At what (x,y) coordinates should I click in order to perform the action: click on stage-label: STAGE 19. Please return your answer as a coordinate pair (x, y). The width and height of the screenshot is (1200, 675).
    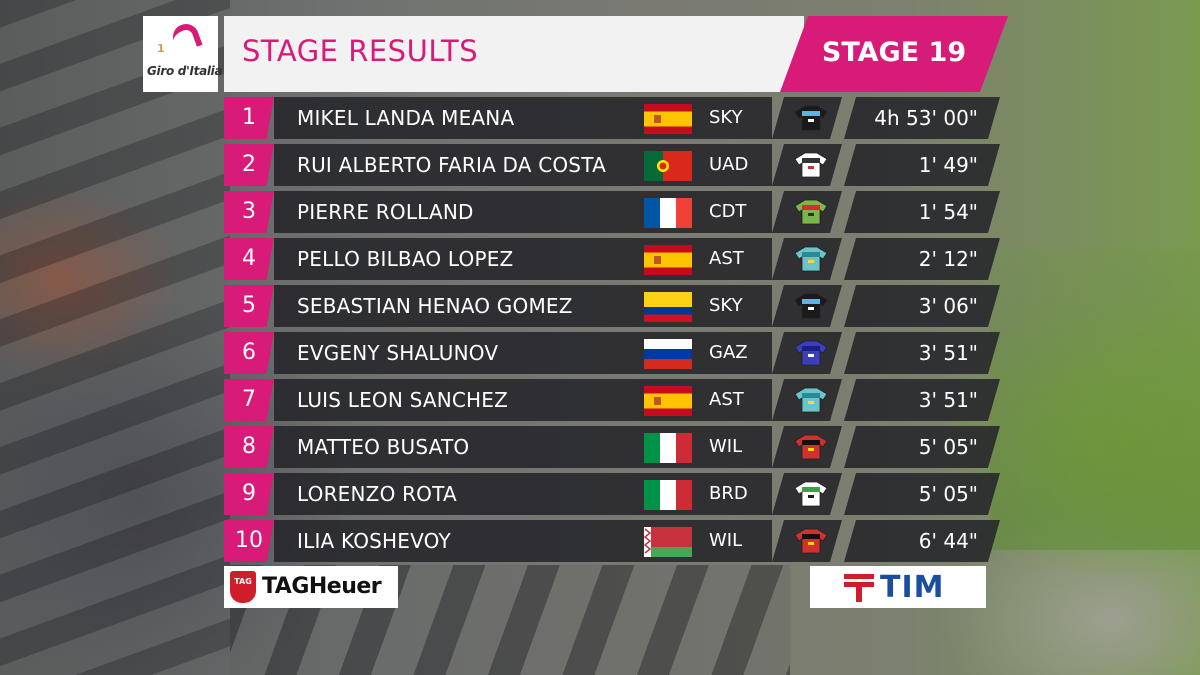
    Looking at the image, I should click on (894, 52).